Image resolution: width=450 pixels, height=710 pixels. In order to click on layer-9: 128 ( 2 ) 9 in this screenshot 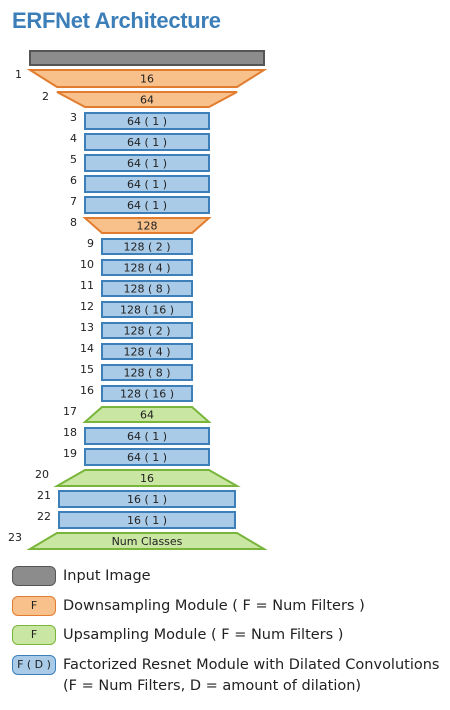, I will do `click(140, 246)`.